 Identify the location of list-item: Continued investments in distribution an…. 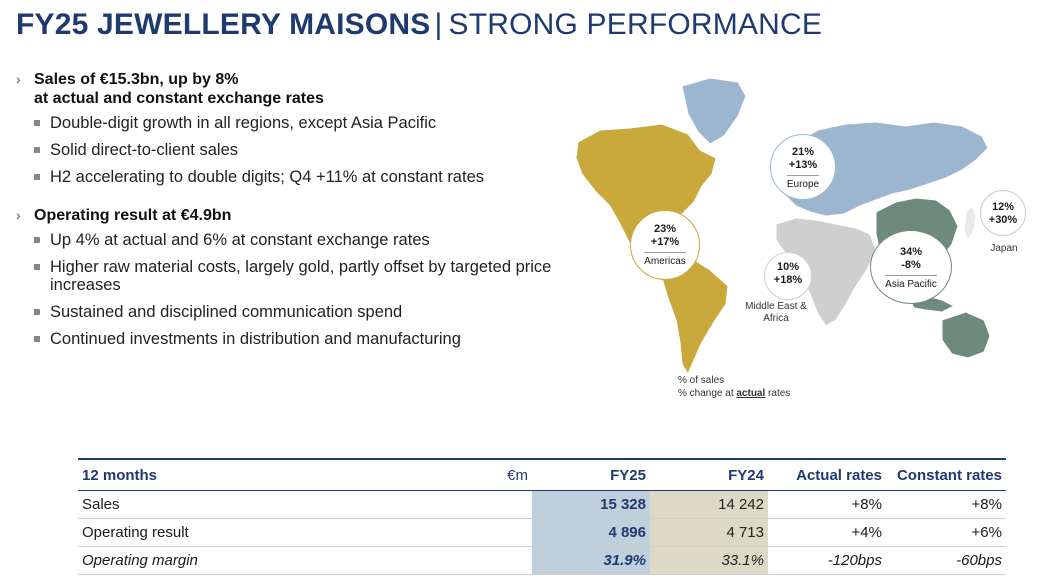
(296, 339).